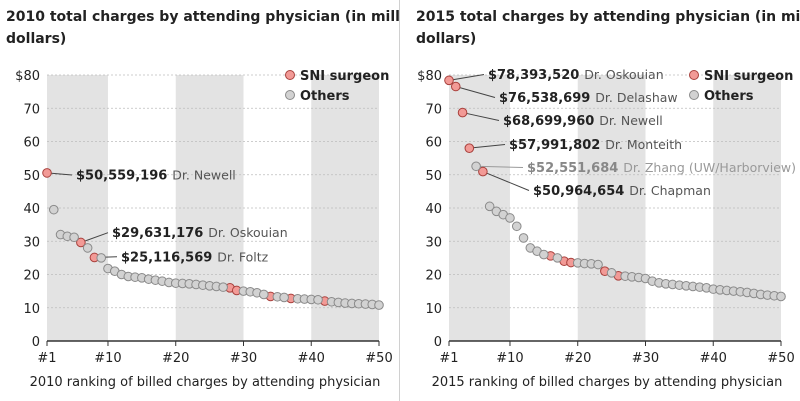 The width and height of the screenshot is (800, 401). What do you see at coordinates (670, 190) in the screenshot?
I see `annotation-physician: Dr. Chapman` at bounding box center [670, 190].